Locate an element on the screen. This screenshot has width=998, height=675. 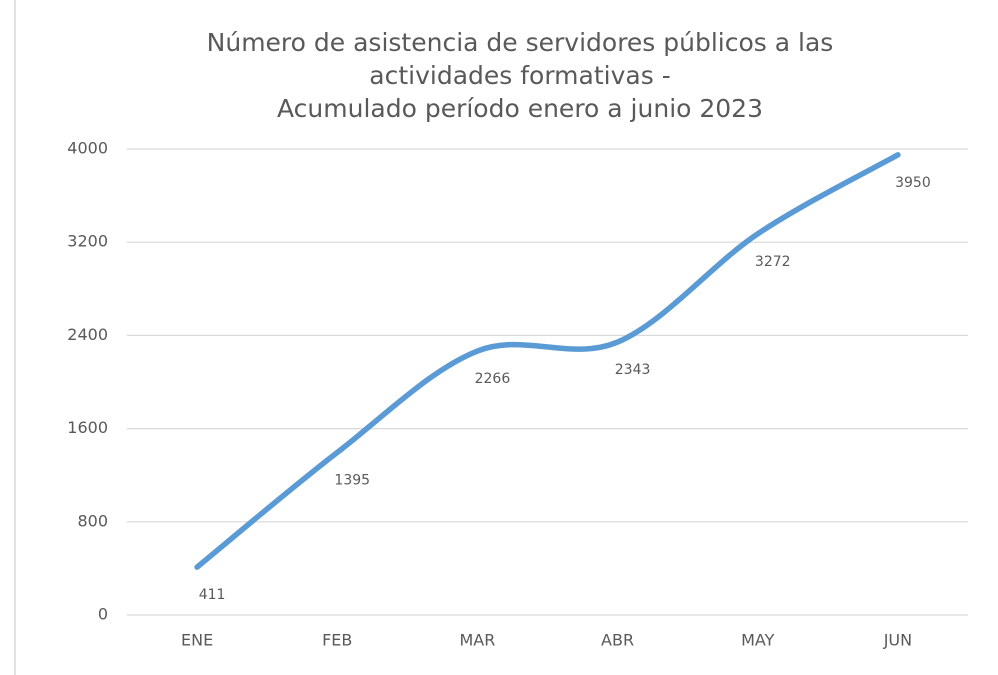
y-tick-label: 4000 is located at coordinates (87, 148).